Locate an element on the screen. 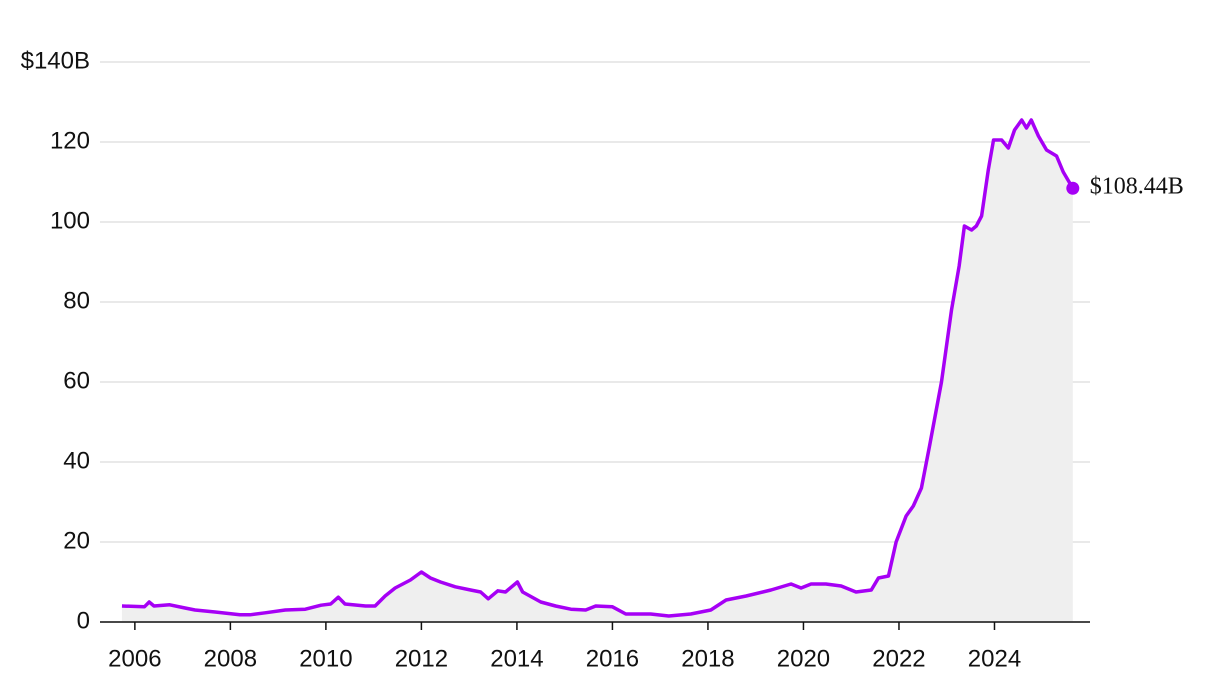 The width and height of the screenshot is (1220, 692). y-tick-label: 80 is located at coordinates (76, 300).